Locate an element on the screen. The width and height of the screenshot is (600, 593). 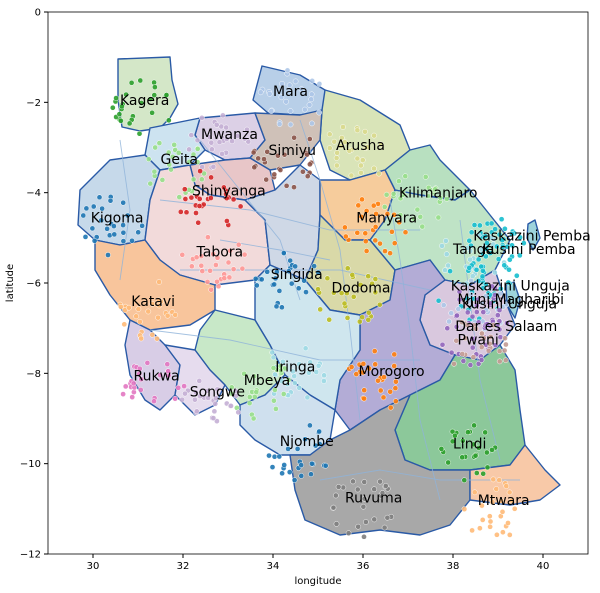
region-label: Kaskazini Pemba is located at coordinates (531, 237).